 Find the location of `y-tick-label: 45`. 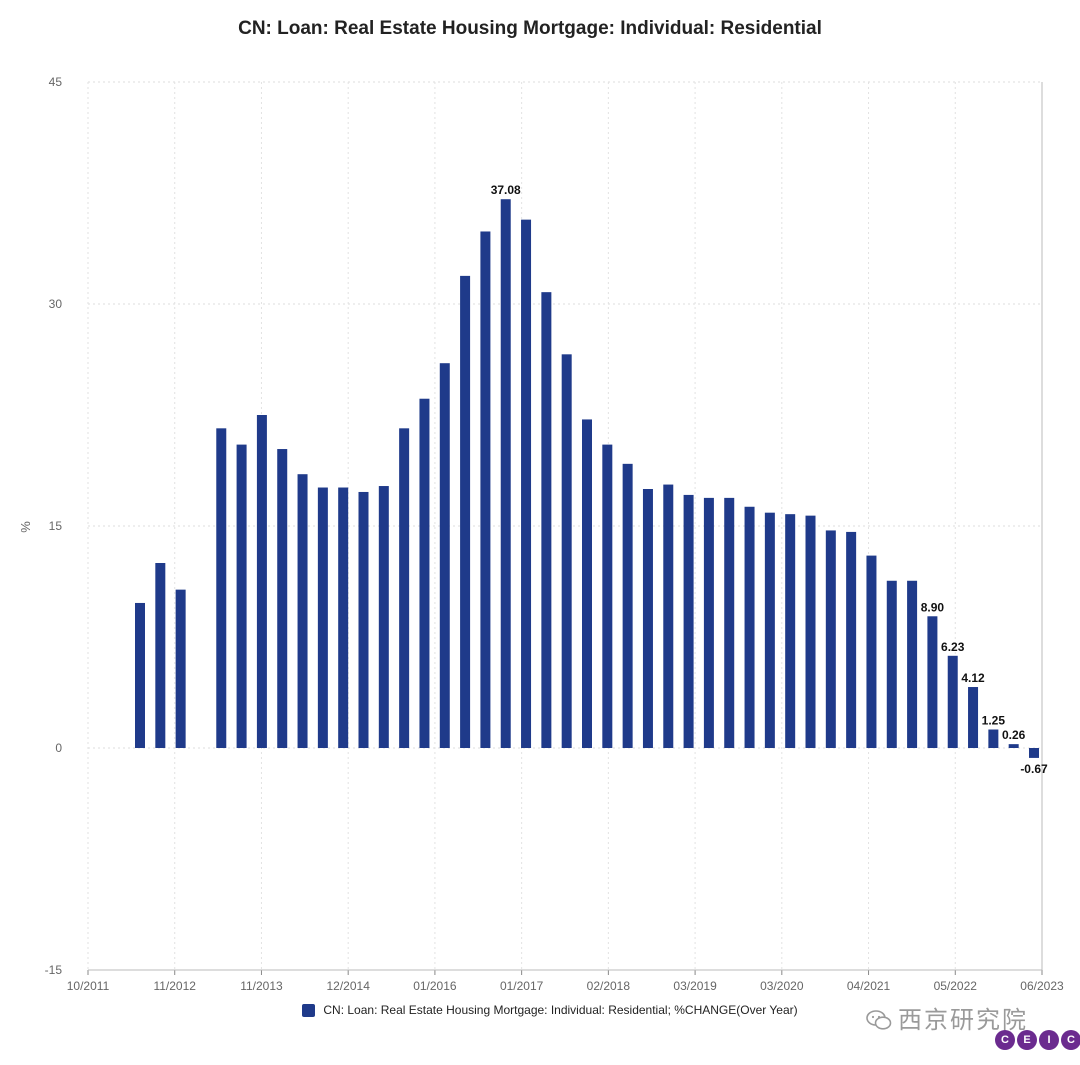

y-tick-label: 45 is located at coordinates (56, 82).